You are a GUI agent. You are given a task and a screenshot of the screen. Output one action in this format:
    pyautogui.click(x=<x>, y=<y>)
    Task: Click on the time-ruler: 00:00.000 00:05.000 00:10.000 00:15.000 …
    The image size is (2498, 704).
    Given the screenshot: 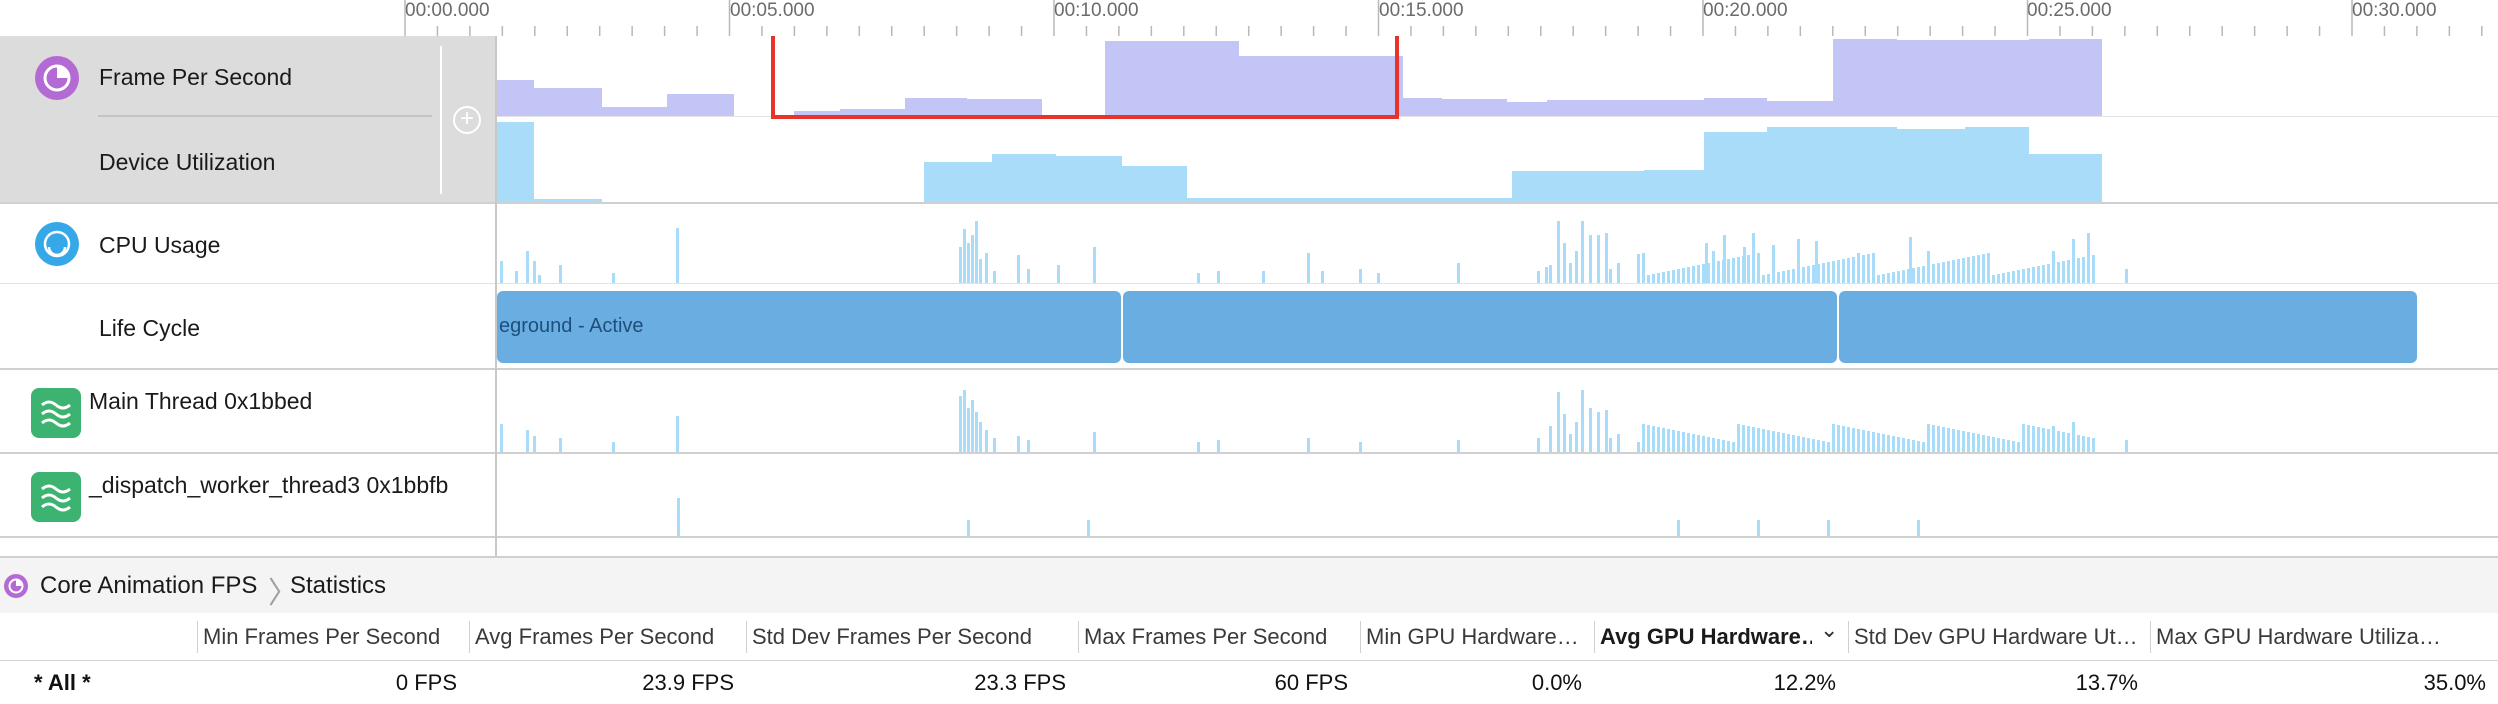 What is the action you would take?
    pyautogui.click(x=1249, y=18)
    